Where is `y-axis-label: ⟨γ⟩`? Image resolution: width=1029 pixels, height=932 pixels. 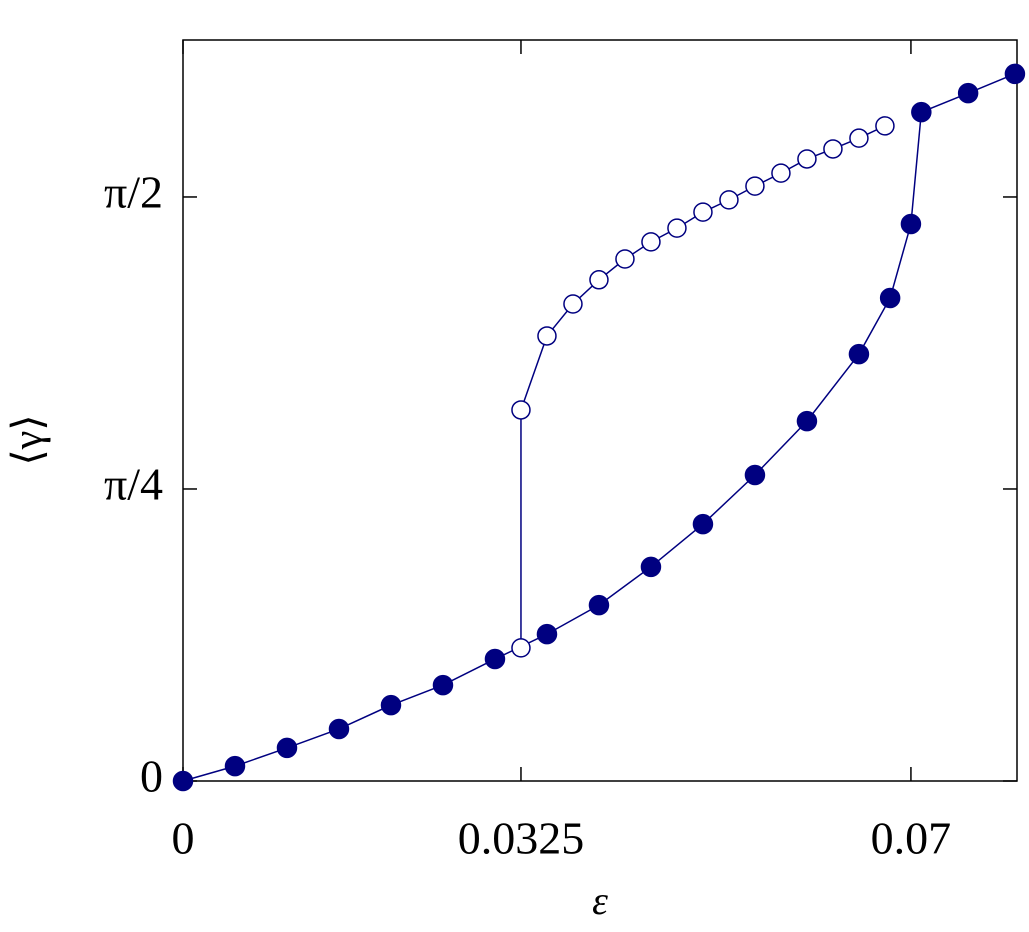 y-axis-label: ⟨γ⟩ is located at coordinates (29, 439).